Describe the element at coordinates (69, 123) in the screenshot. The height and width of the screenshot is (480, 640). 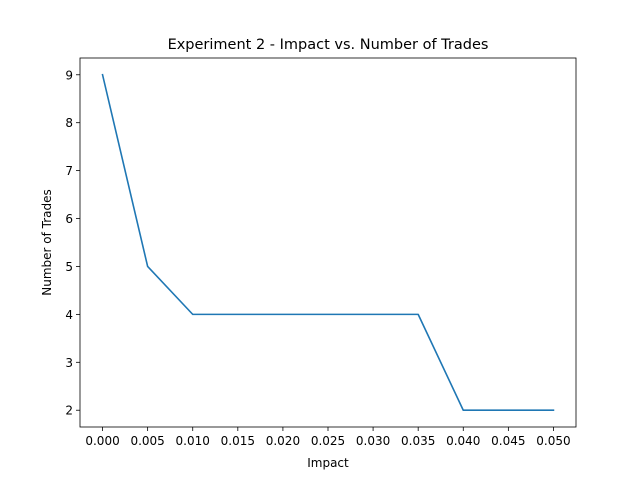
I see `y-tick-label: 8` at that location.